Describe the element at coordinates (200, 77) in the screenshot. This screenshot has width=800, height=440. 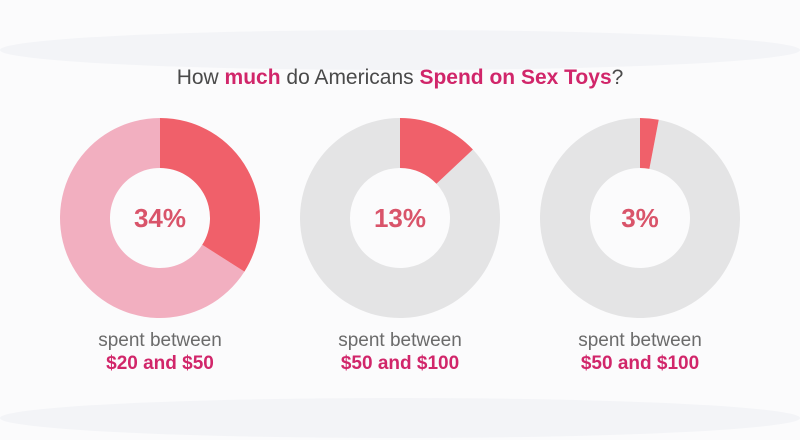
I see `title-text: How` at that location.